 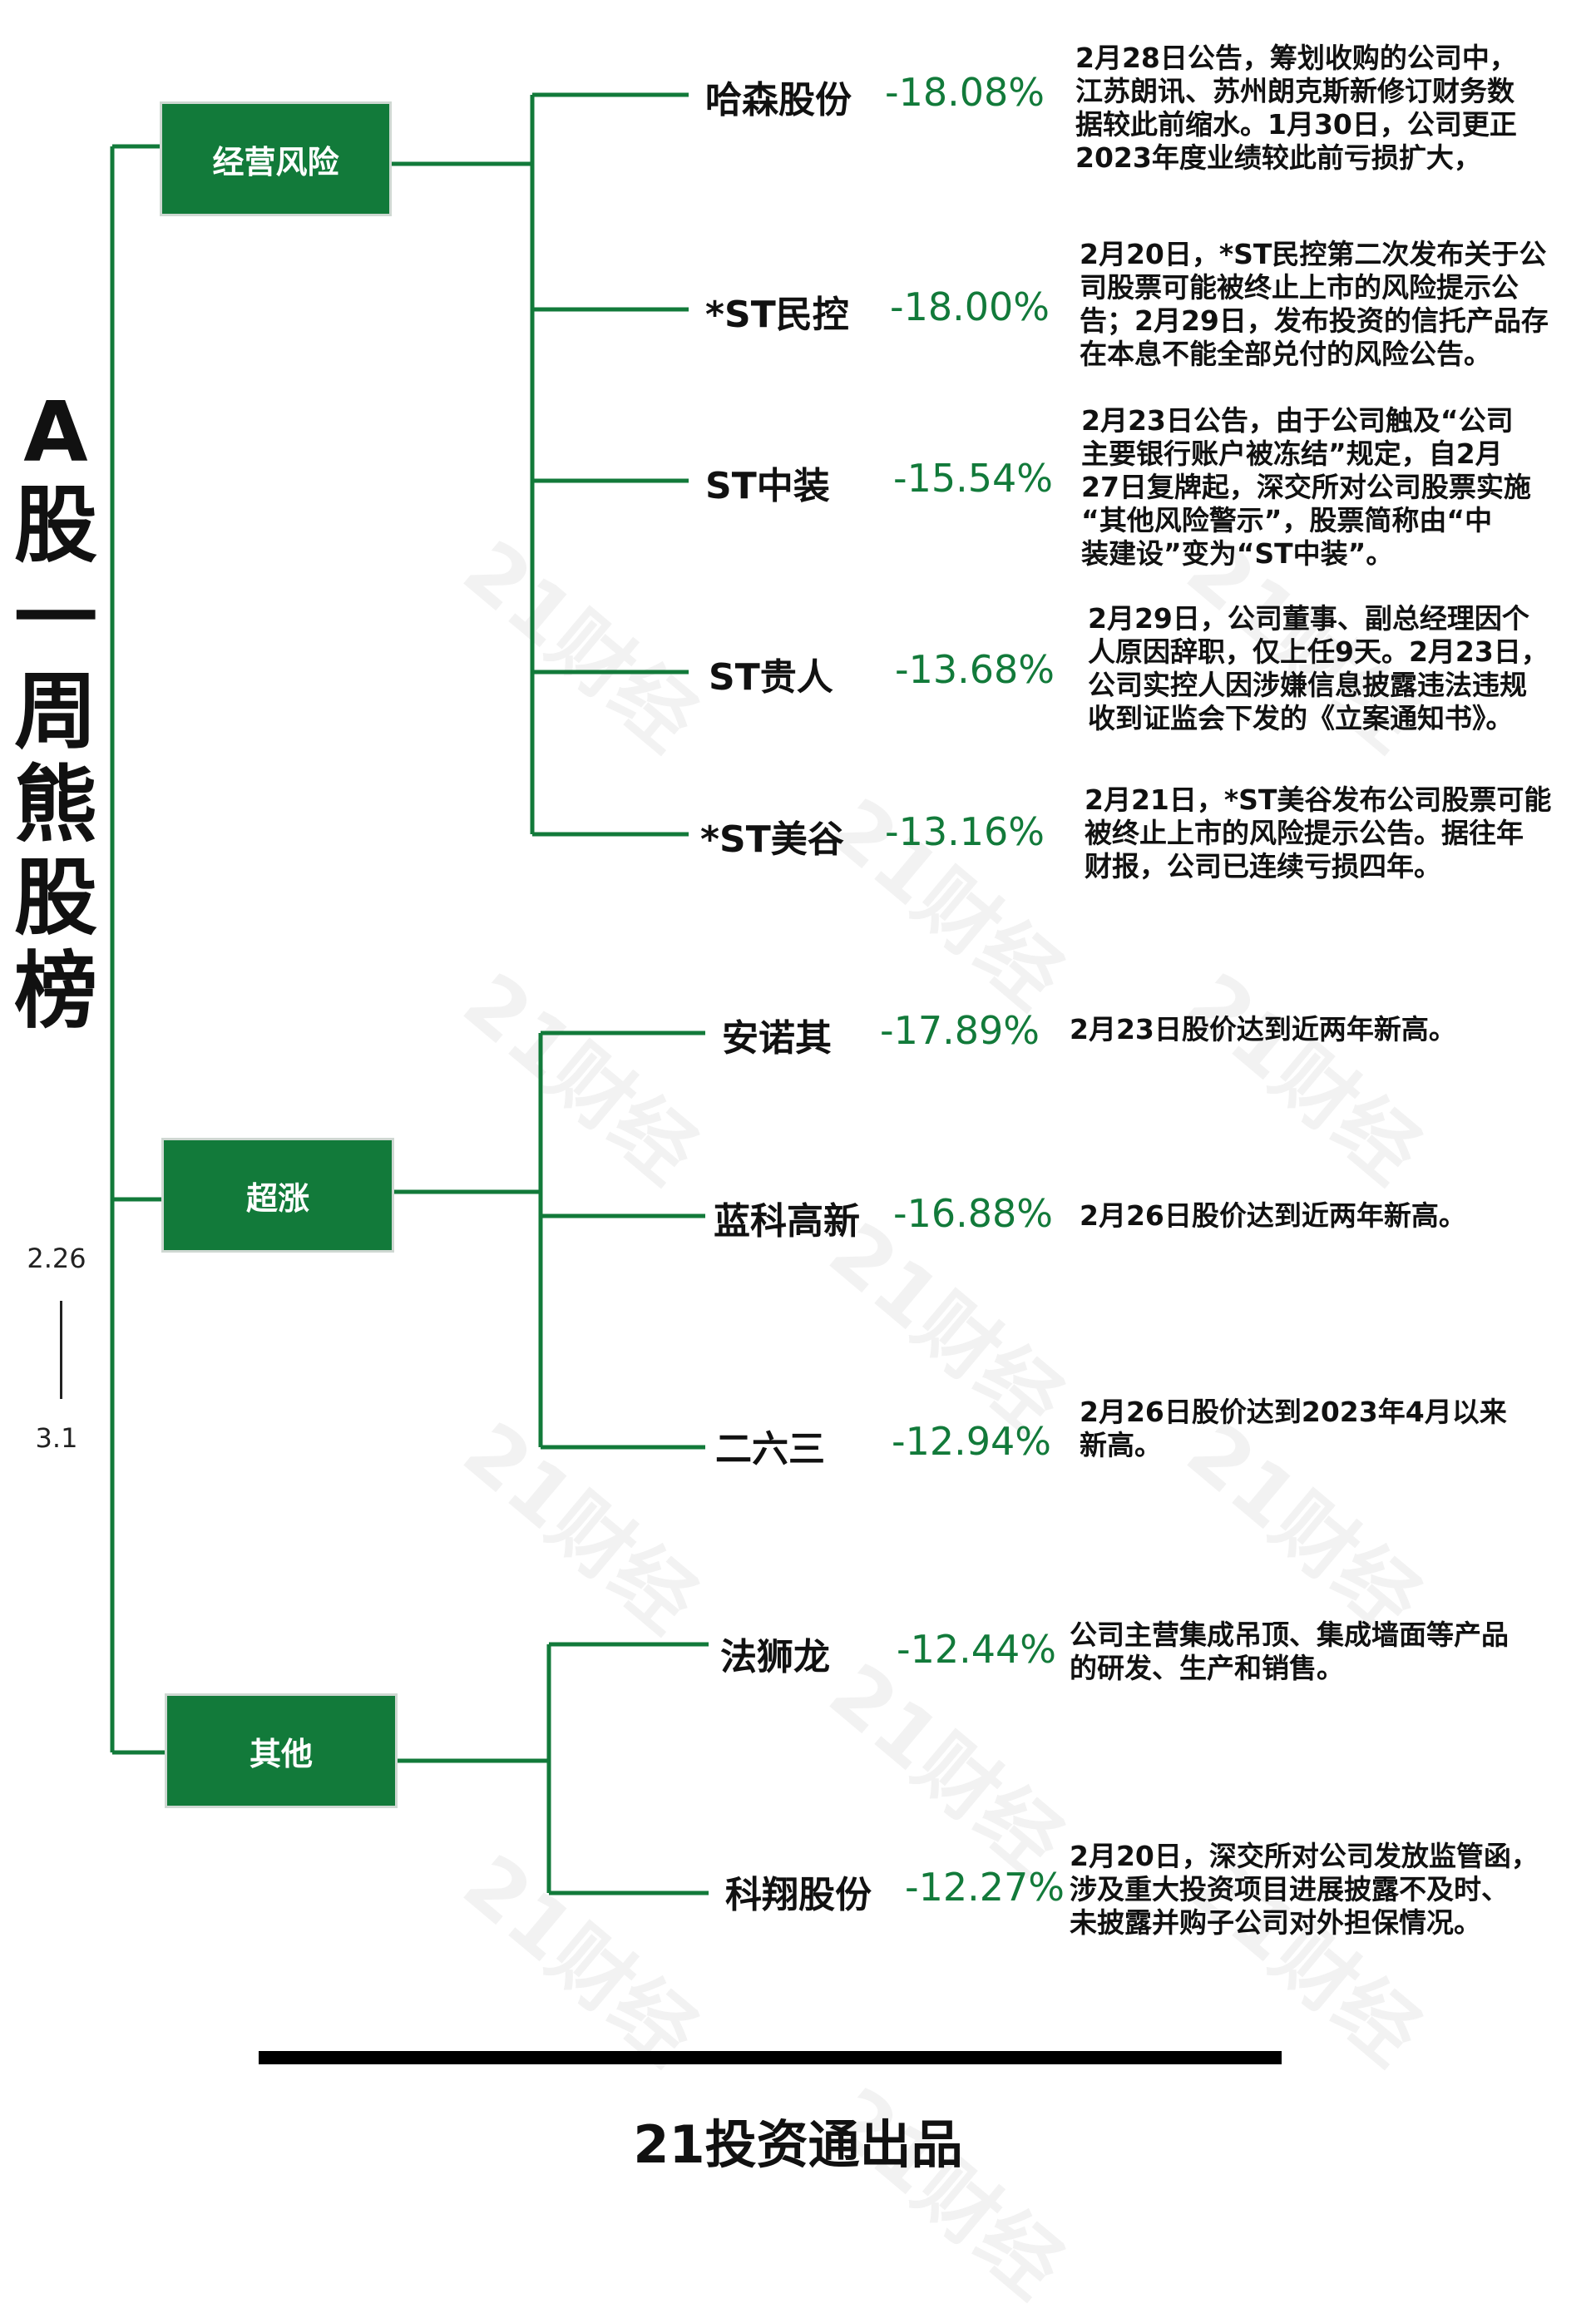 What do you see at coordinates (777, 1038) in the screenshot?
I see `stock-name: 安诺其` at bounding box center [777, 1038].